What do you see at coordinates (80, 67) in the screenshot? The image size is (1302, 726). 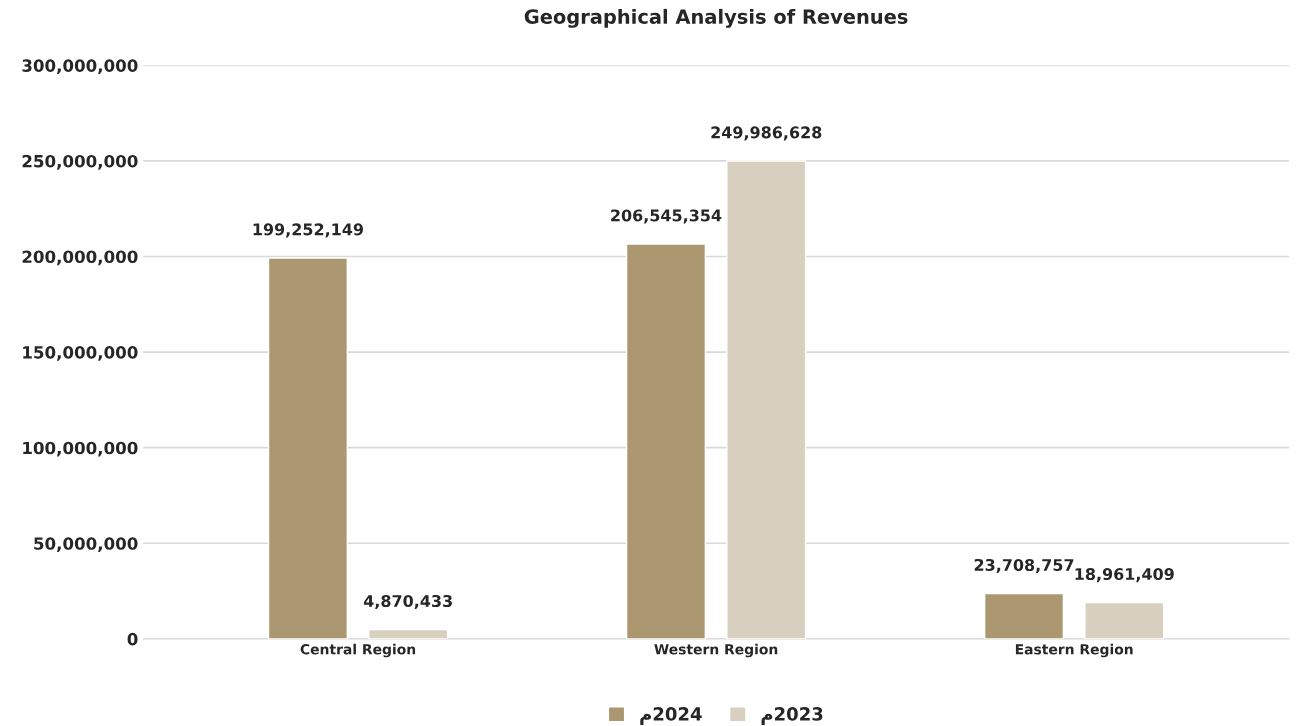 I see `y-tick-label: 300,000,000` at bounding box center [80, 67].